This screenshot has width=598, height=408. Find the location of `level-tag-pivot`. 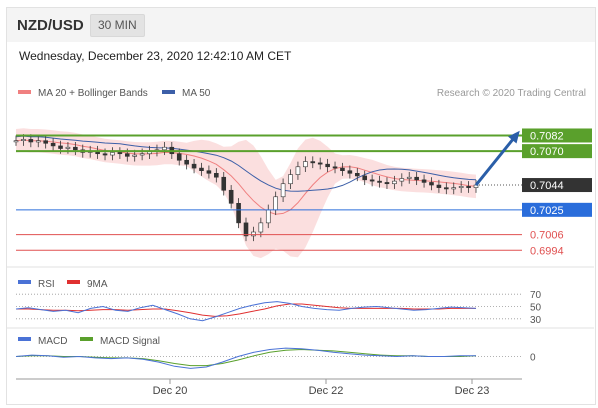

level-tag-pivot is located at coordinates (557, 209).